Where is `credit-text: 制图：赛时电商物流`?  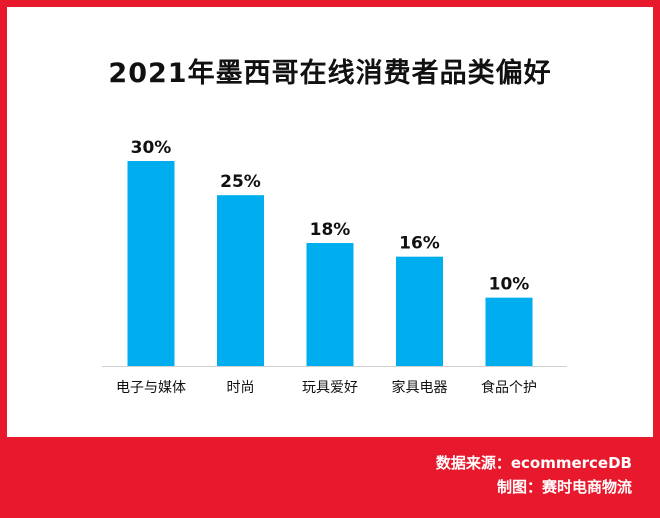
credit-text: 制图：赛时电商物流 is located at coordinates (564, 487).